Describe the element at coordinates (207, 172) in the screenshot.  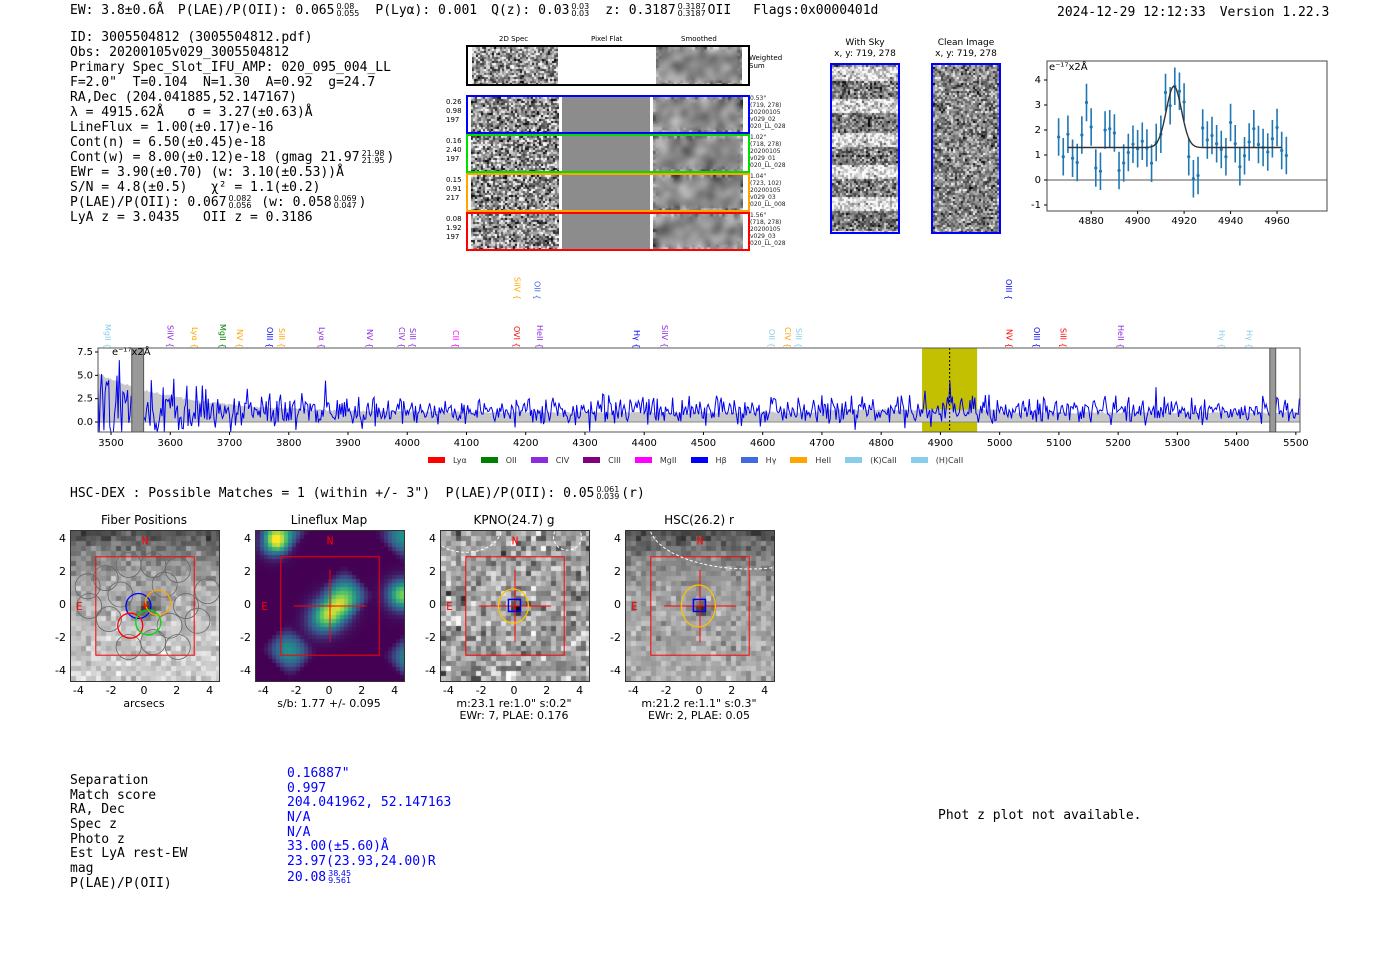
I see `info-ewr: EWr = 3.90(±0.70) (w: 3.10(±0.53))Å` at that location.